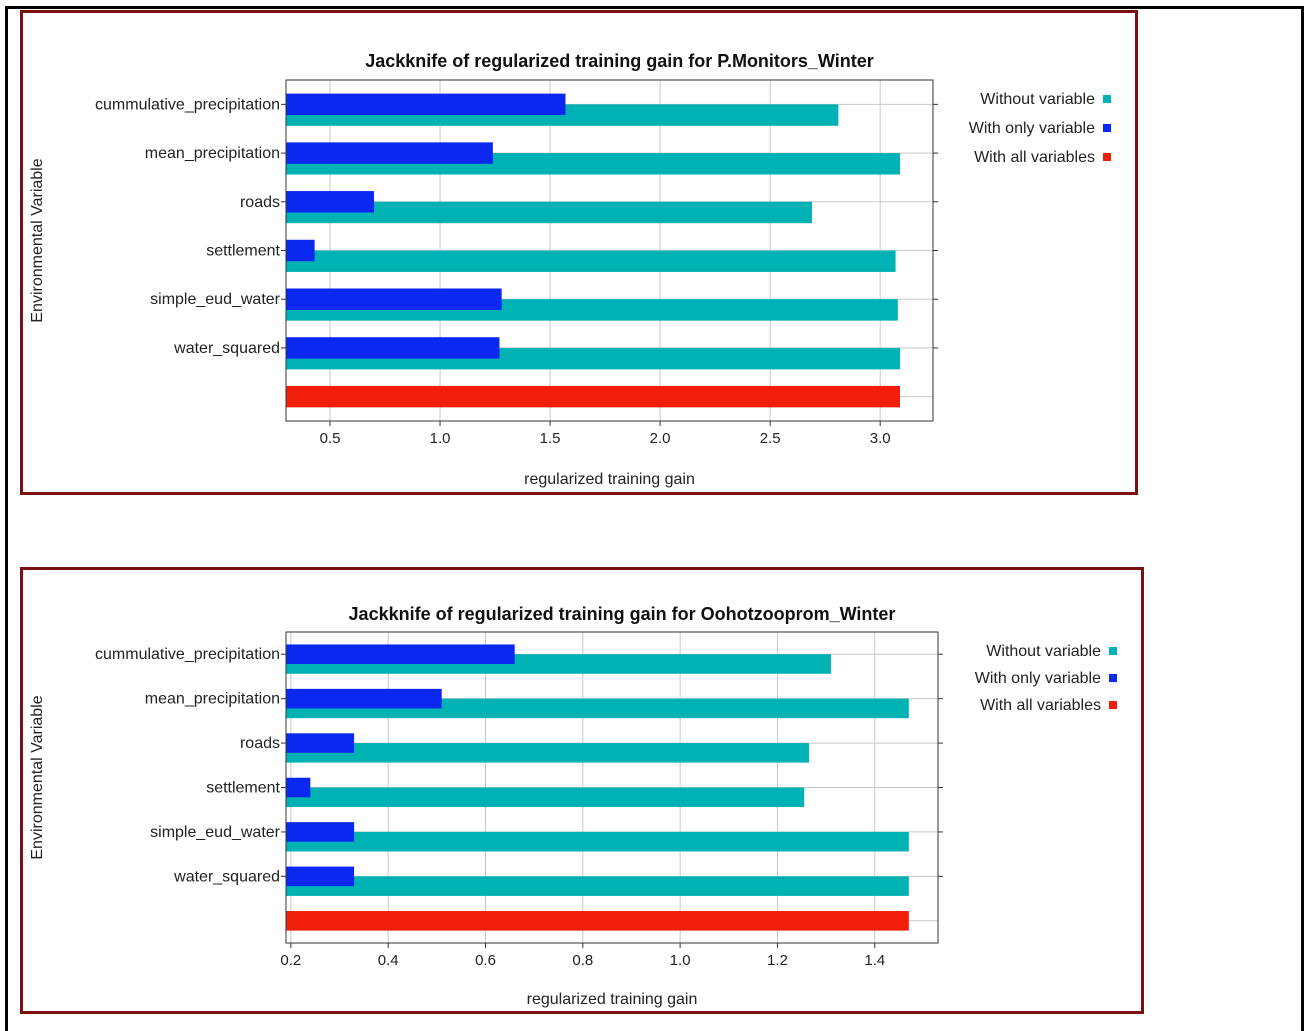 This screenshot has width=1309, height=1031. What do you see at coordinates (550, 438) in the screenshot?
I see `x-tick-label: 1.5` at bounding box center [550, 438].